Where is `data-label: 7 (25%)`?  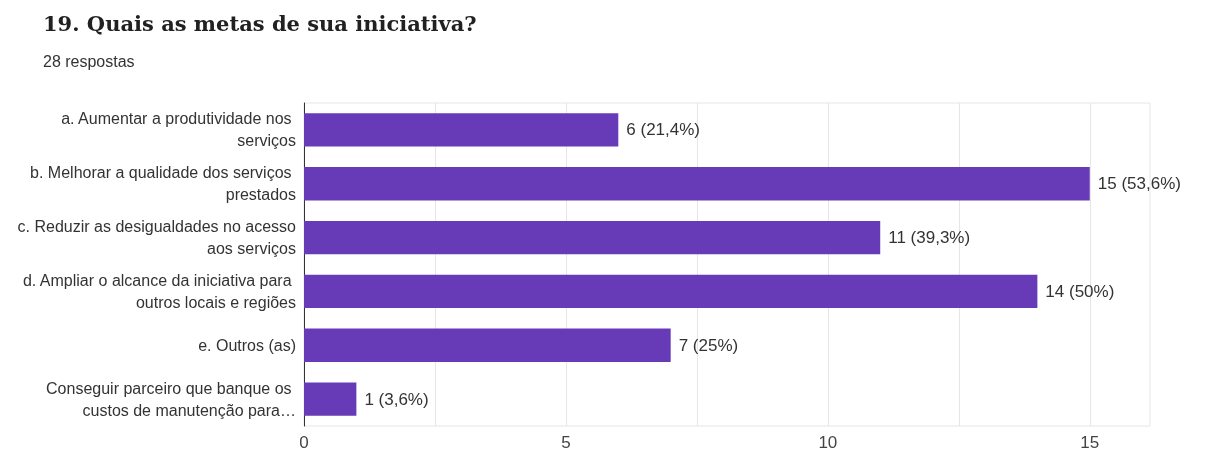 data-label: 7 (25%) is located at coordinates (708, 345).